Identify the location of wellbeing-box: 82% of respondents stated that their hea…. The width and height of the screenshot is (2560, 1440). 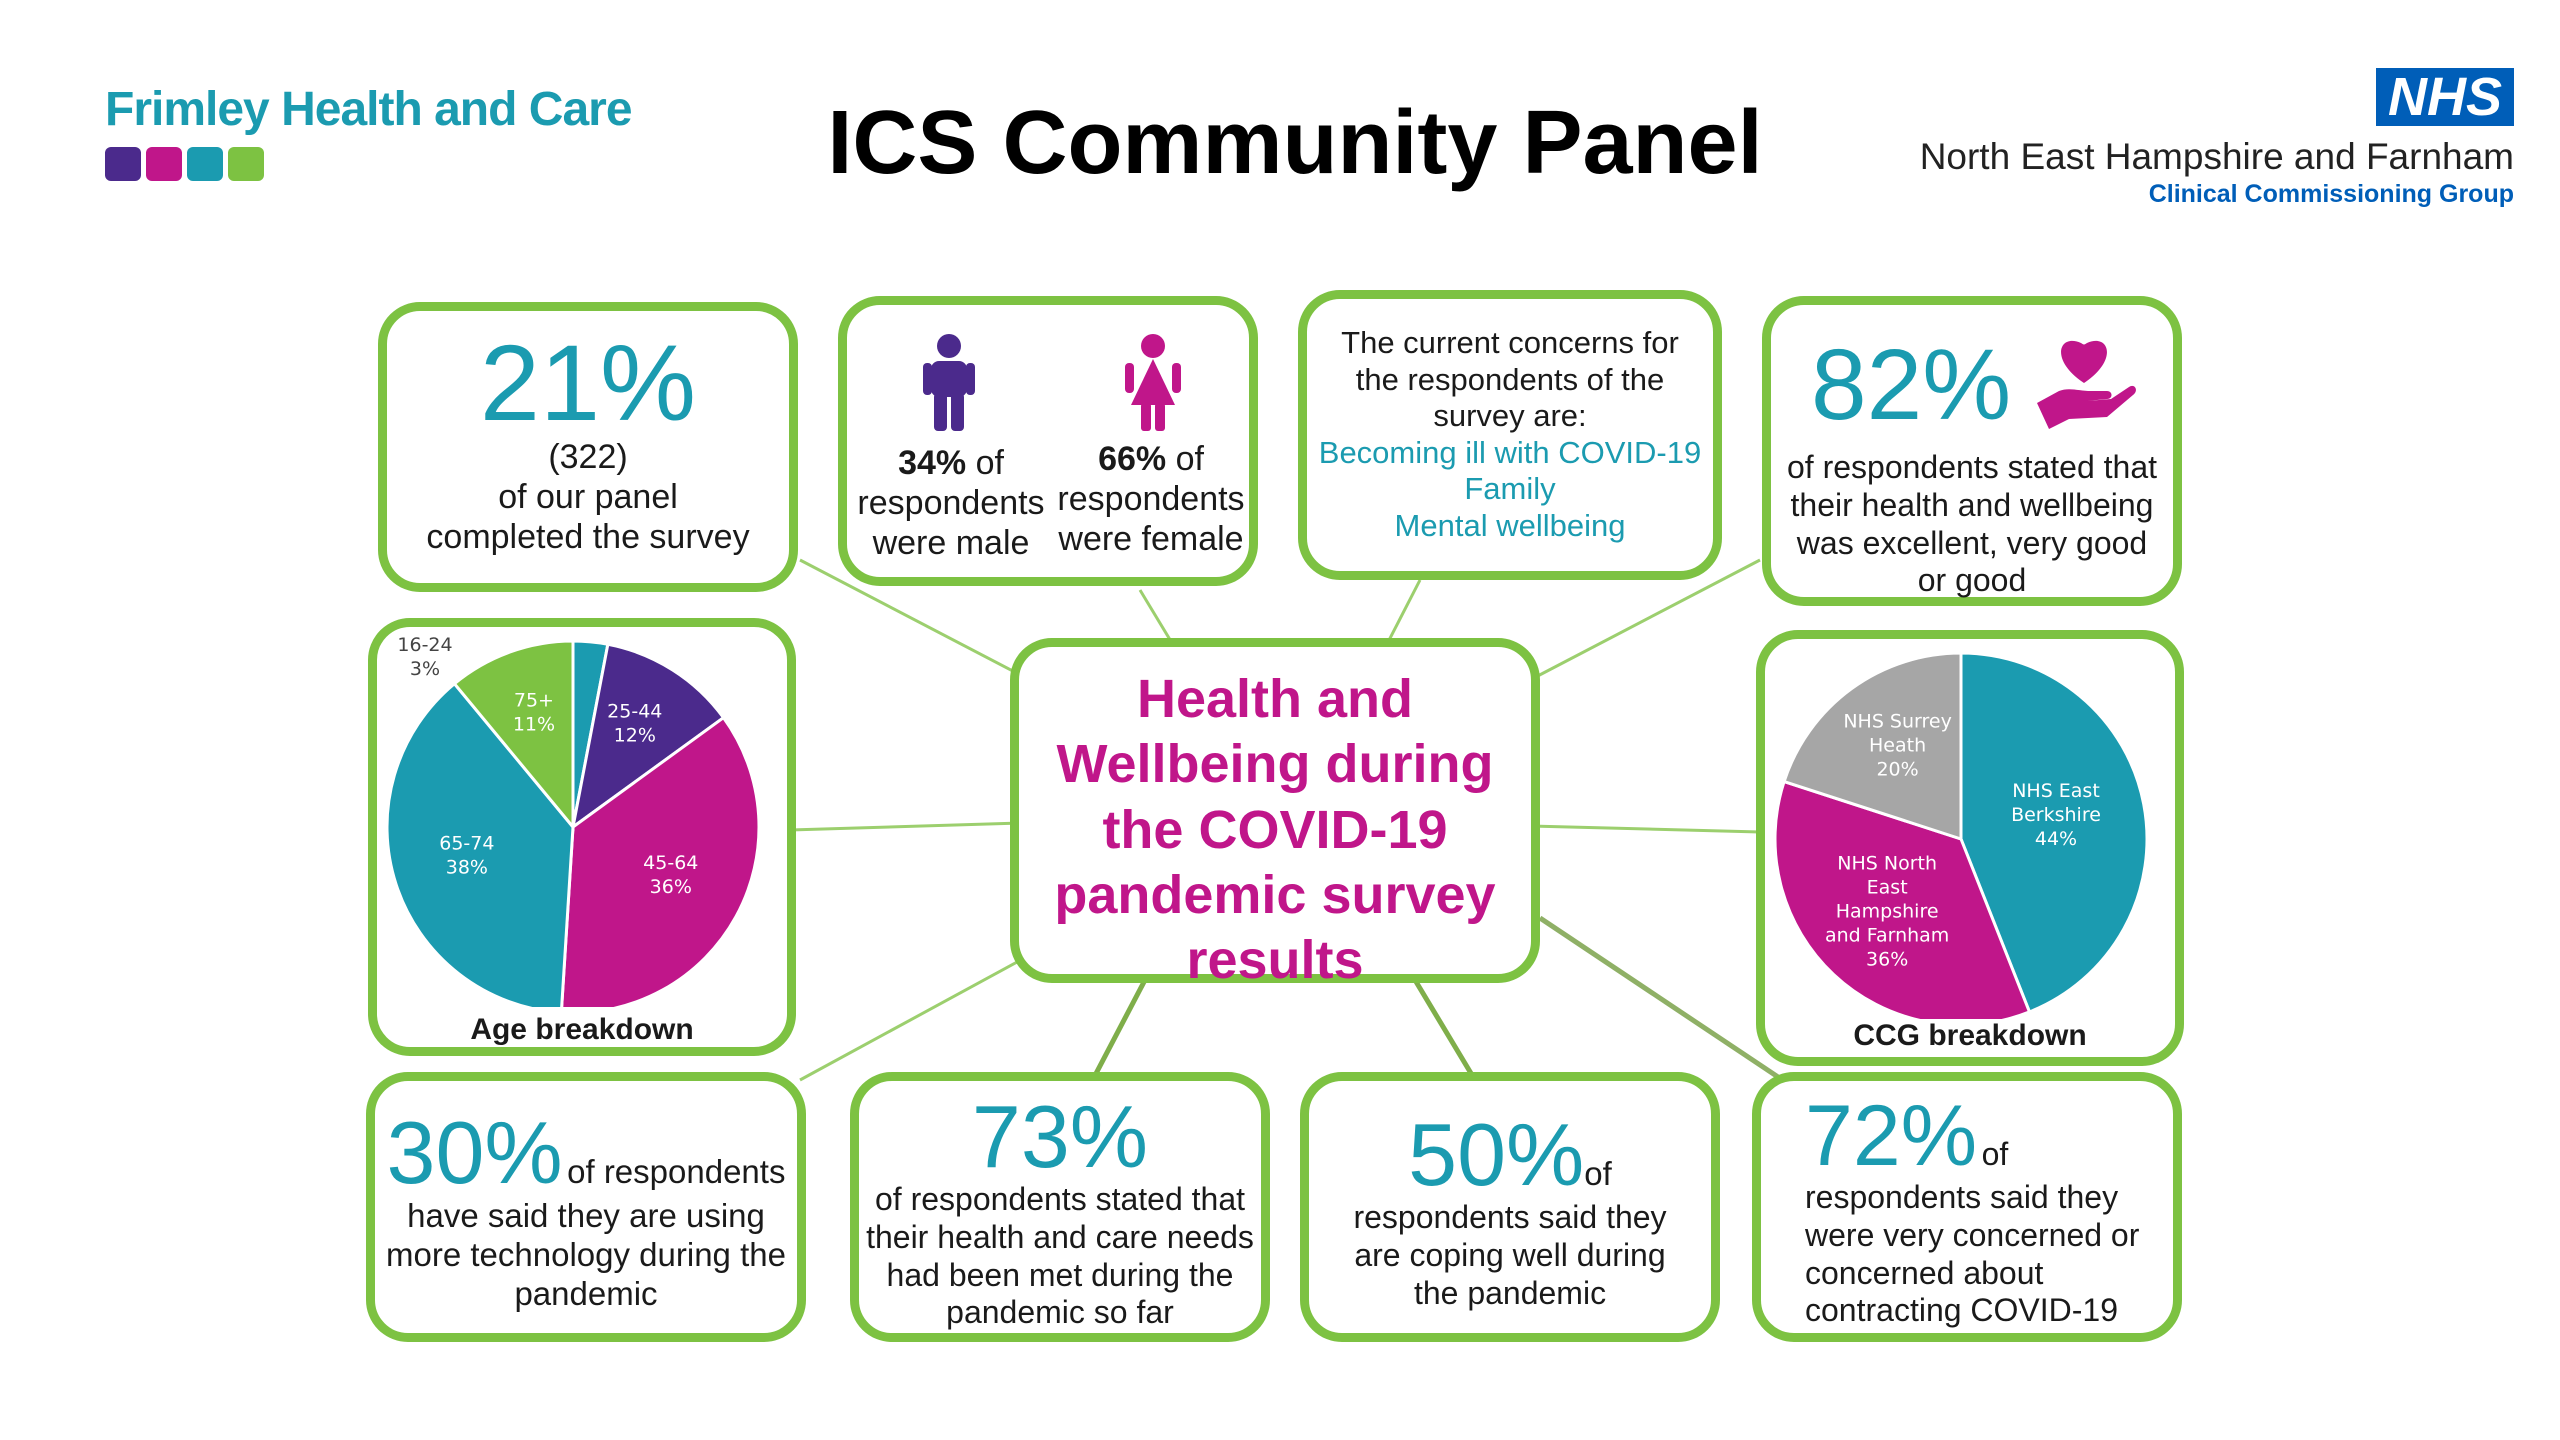
(1972, 451).